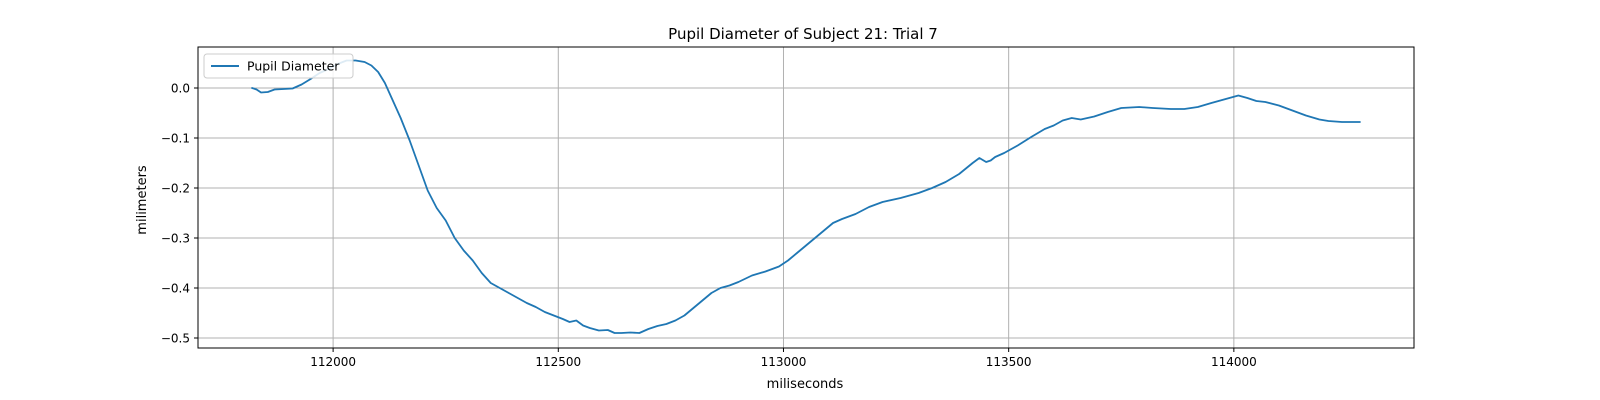 Image resolution: width=1600 pixels, height=400 pixels. I want to click on y-tick-label: −0.3, so click(175, 239).